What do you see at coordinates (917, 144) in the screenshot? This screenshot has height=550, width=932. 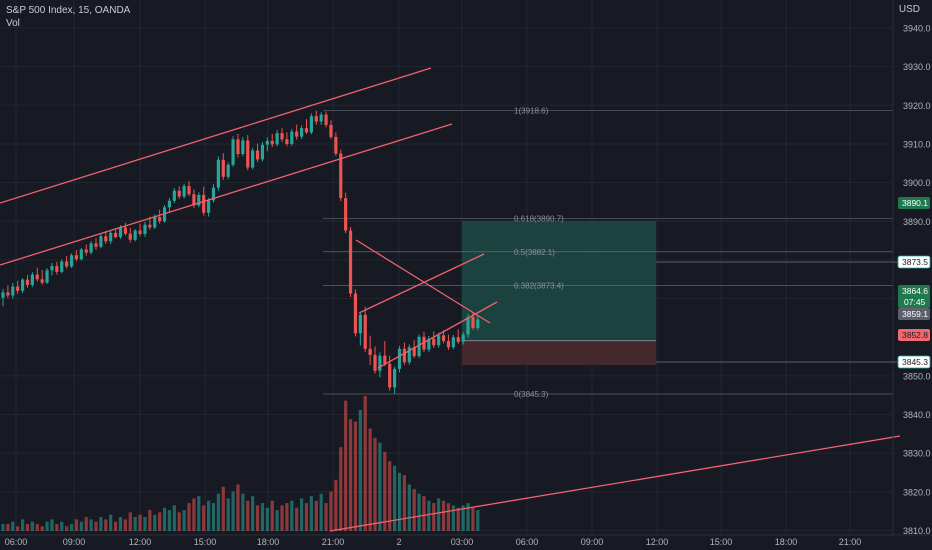 I see `price-tick-label: 3910.0` at bounding box center [917, 144].